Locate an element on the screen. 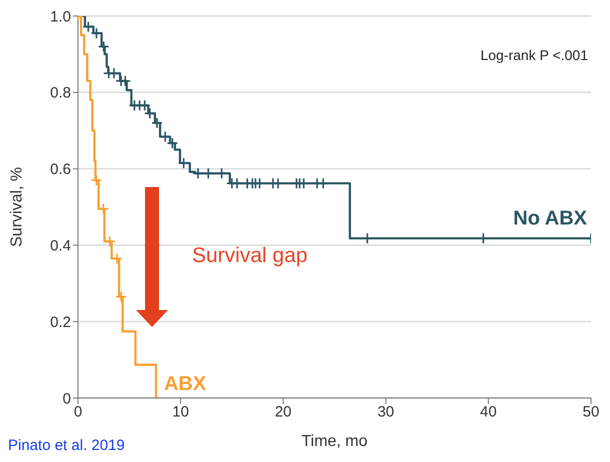 Image resolution: width=610 pixels, height=462 pixels. y-tick-label: 0.6 is located at coordinates (60, 169).